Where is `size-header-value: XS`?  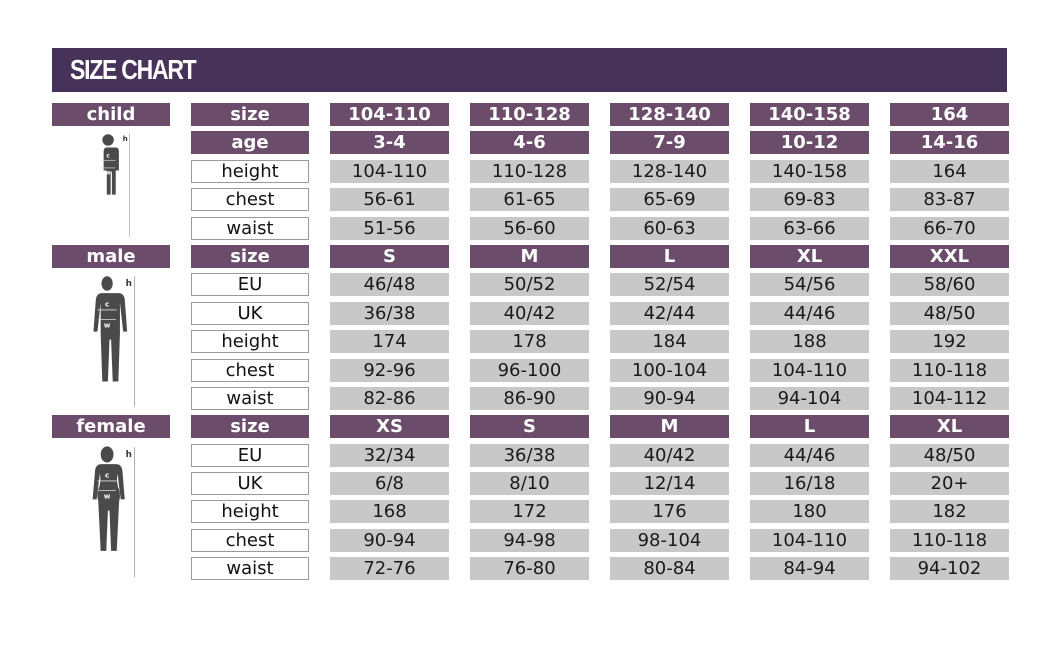
size-header-value: XS is located at coordinates (389, 427).